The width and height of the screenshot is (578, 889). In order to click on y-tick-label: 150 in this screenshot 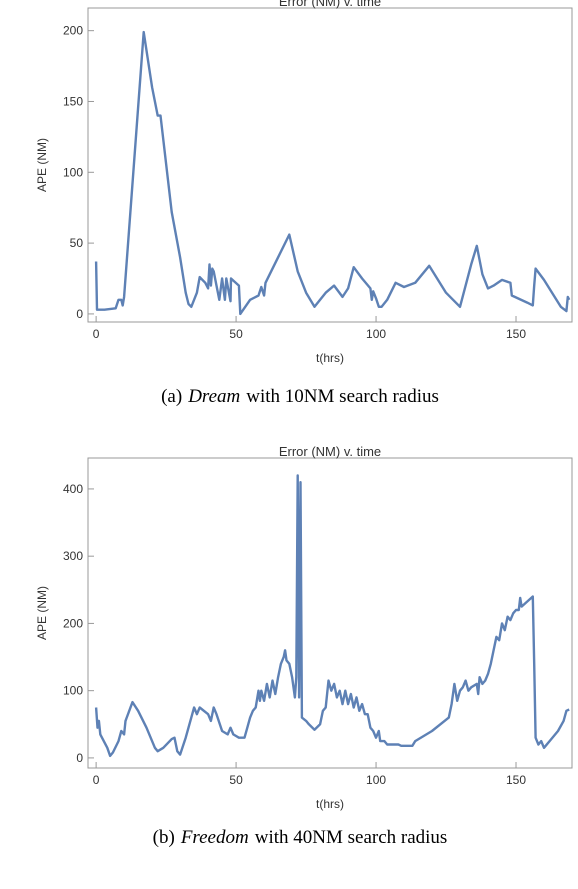, I will do `click(73, 101)`.